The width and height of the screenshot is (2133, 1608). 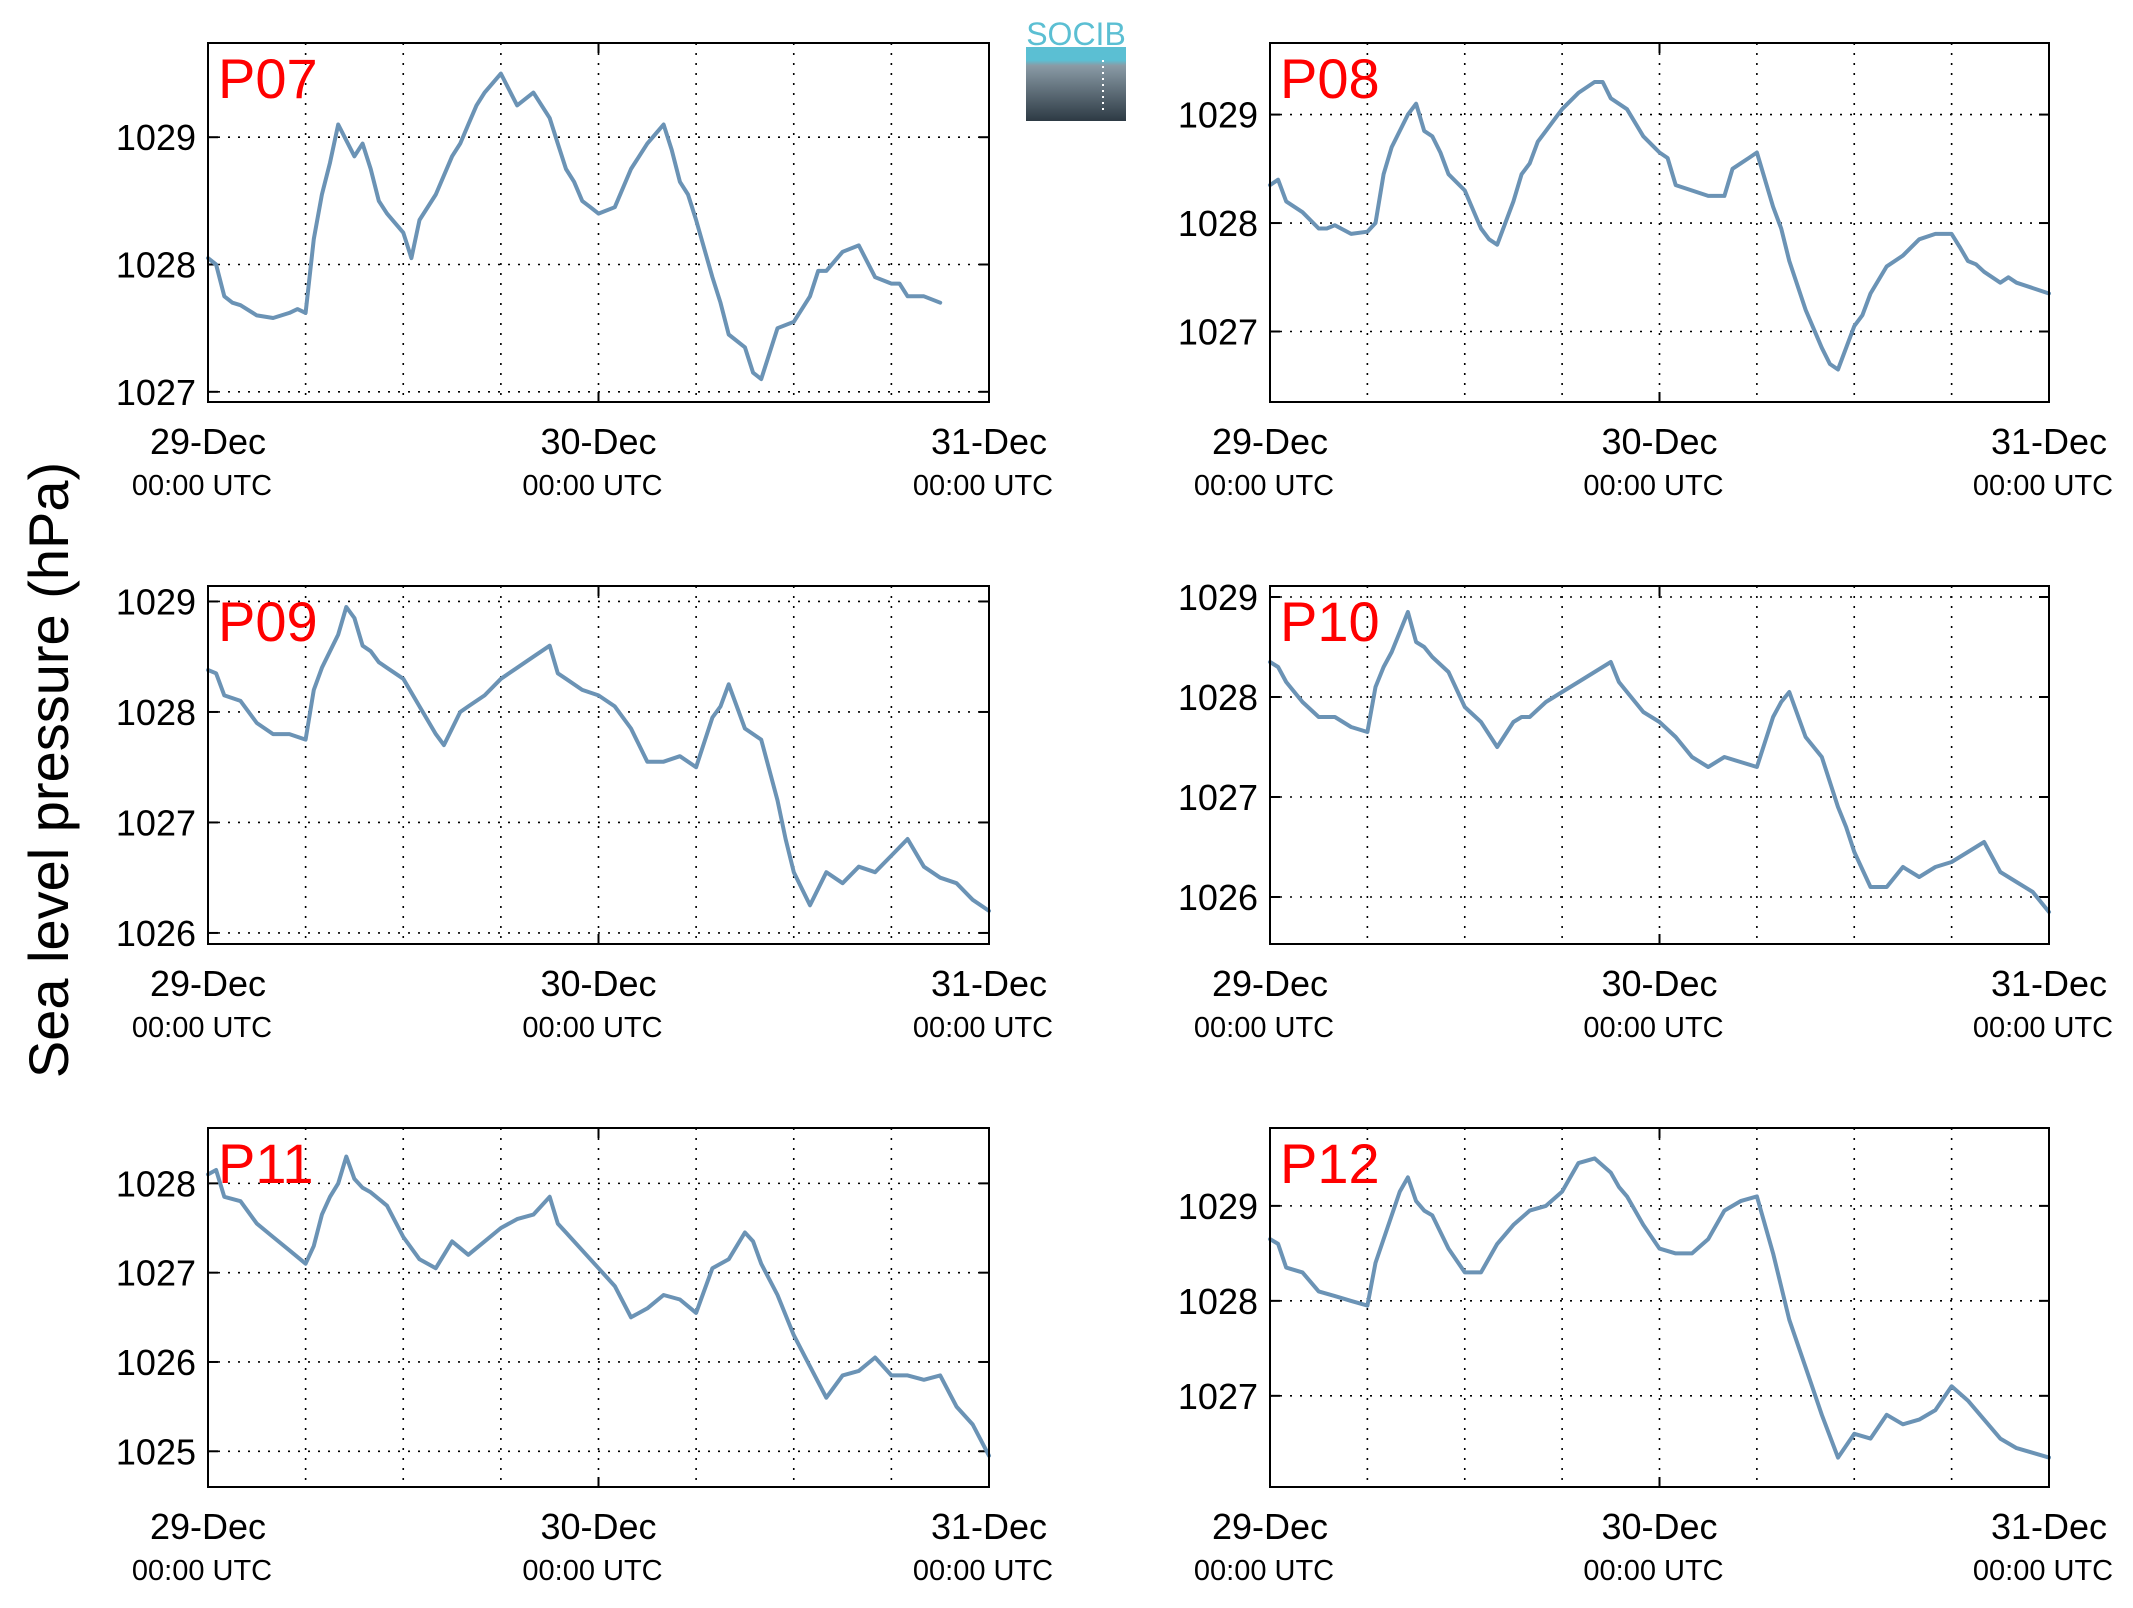 I want to click on panel-label: P09, so click(x=268, y=621).